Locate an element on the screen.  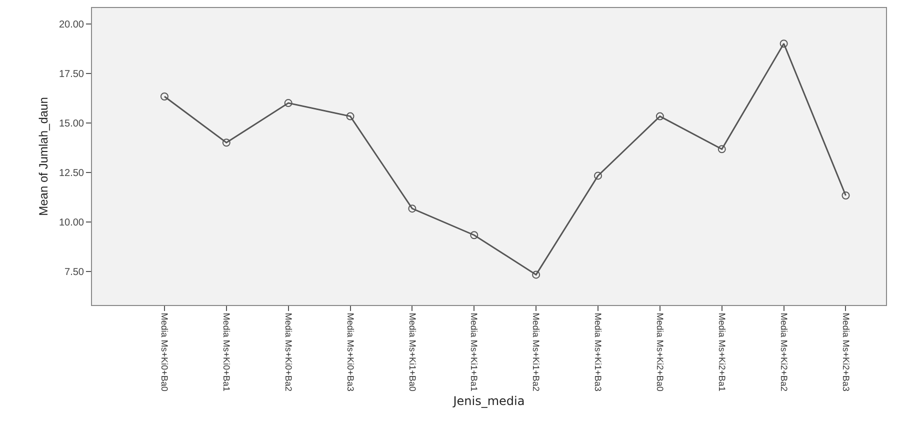
x-tick-label: Media Ms+Ki0+Ba2 is located at coordinates (288, 352).